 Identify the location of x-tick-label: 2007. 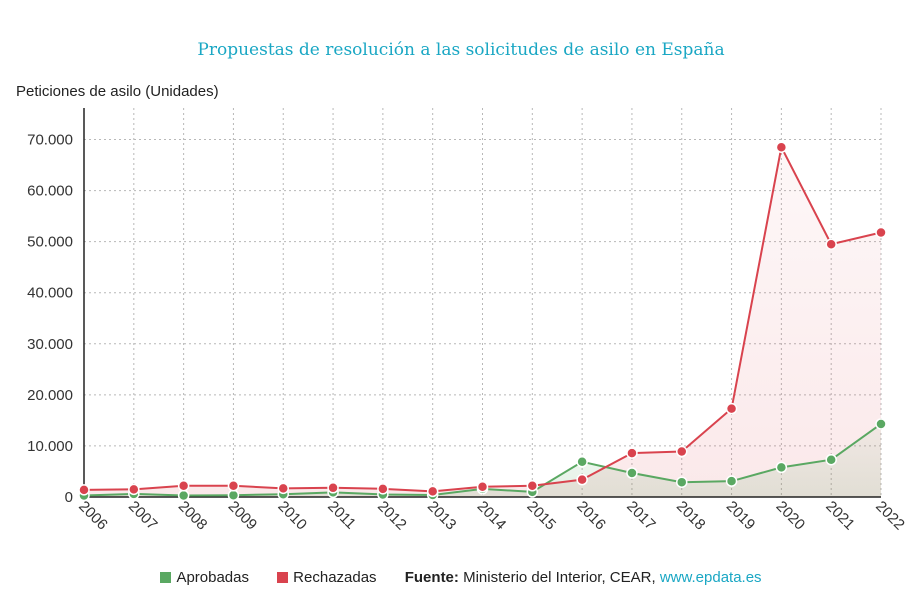
(143, 516).